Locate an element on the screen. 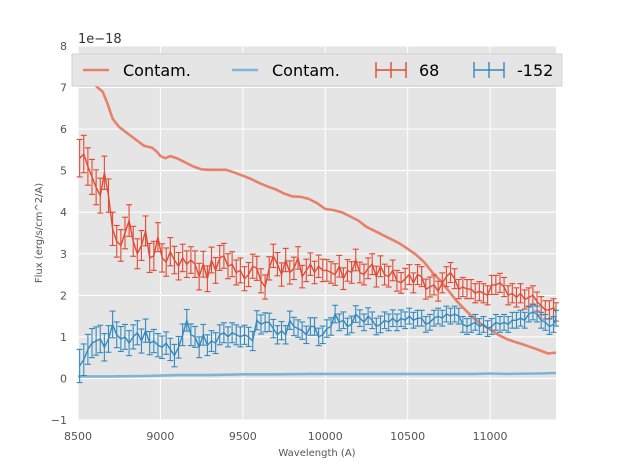 This screenshot has width=617, height=467. legend-item-1: Contam. is located at coordinates (286, 70).